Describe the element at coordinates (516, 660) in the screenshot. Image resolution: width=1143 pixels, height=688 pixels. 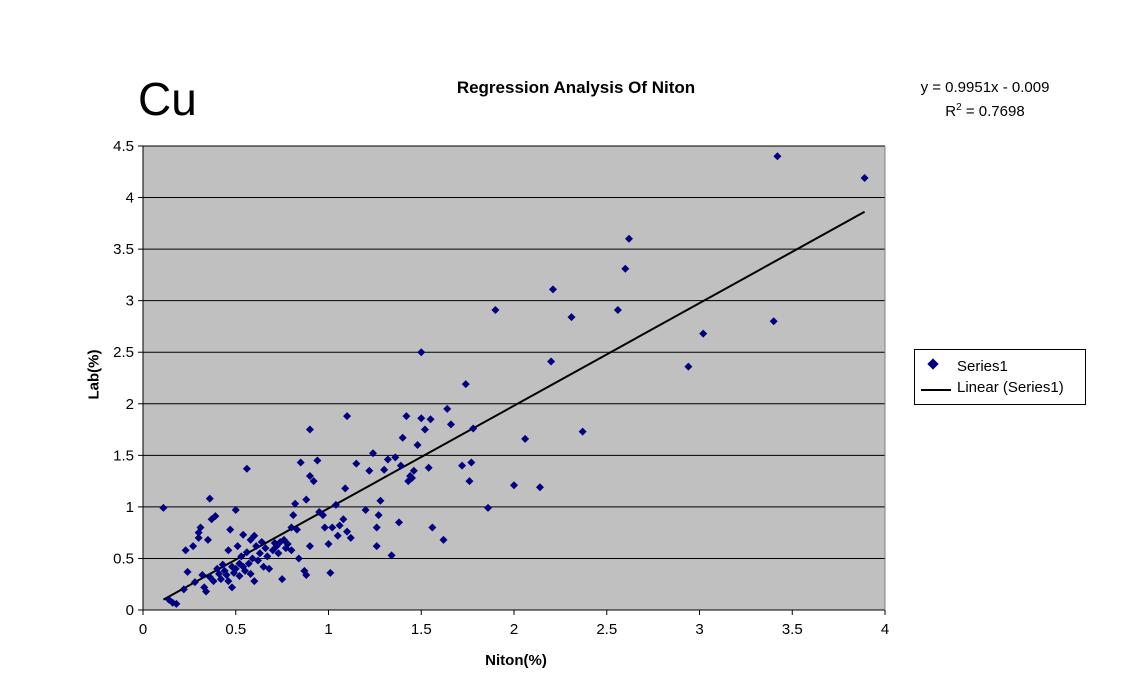
I see `x-axis-title: Niton(%)` at that location.